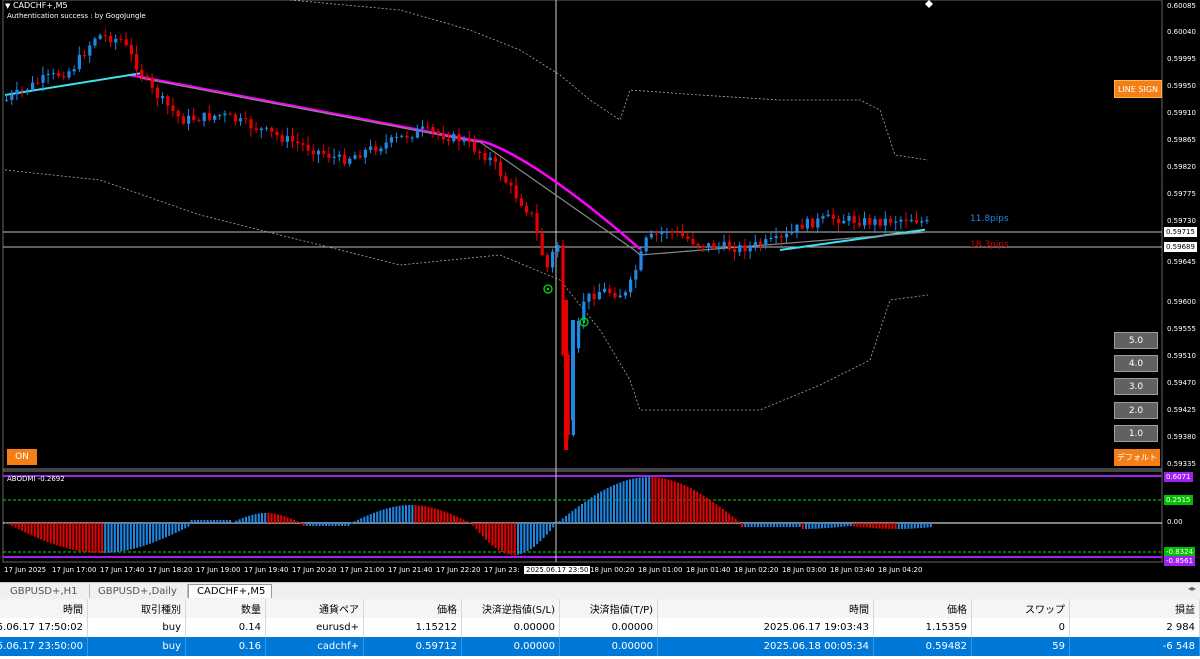 This screenshot has height=659, width=1200. What do you see at coordinates (315, 627) in the screenshot?
I see `table-cell: eurusd+` at bounding box center [315, 627].